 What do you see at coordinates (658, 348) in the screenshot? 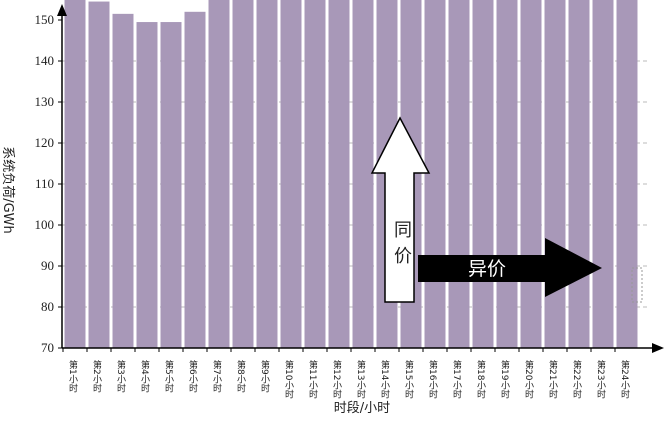
I see `x-axis-arrow-icon` at bounding box center [658, 348].